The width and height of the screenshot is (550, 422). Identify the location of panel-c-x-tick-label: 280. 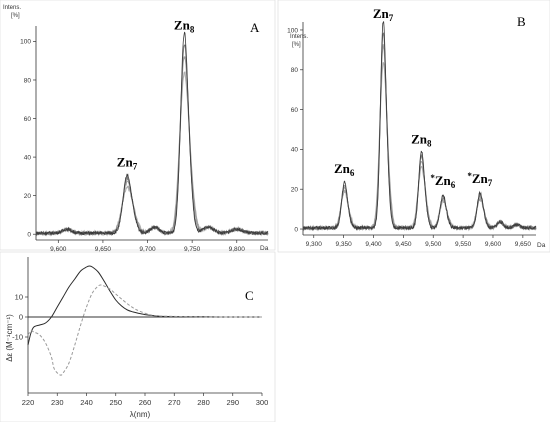
(203, 402).